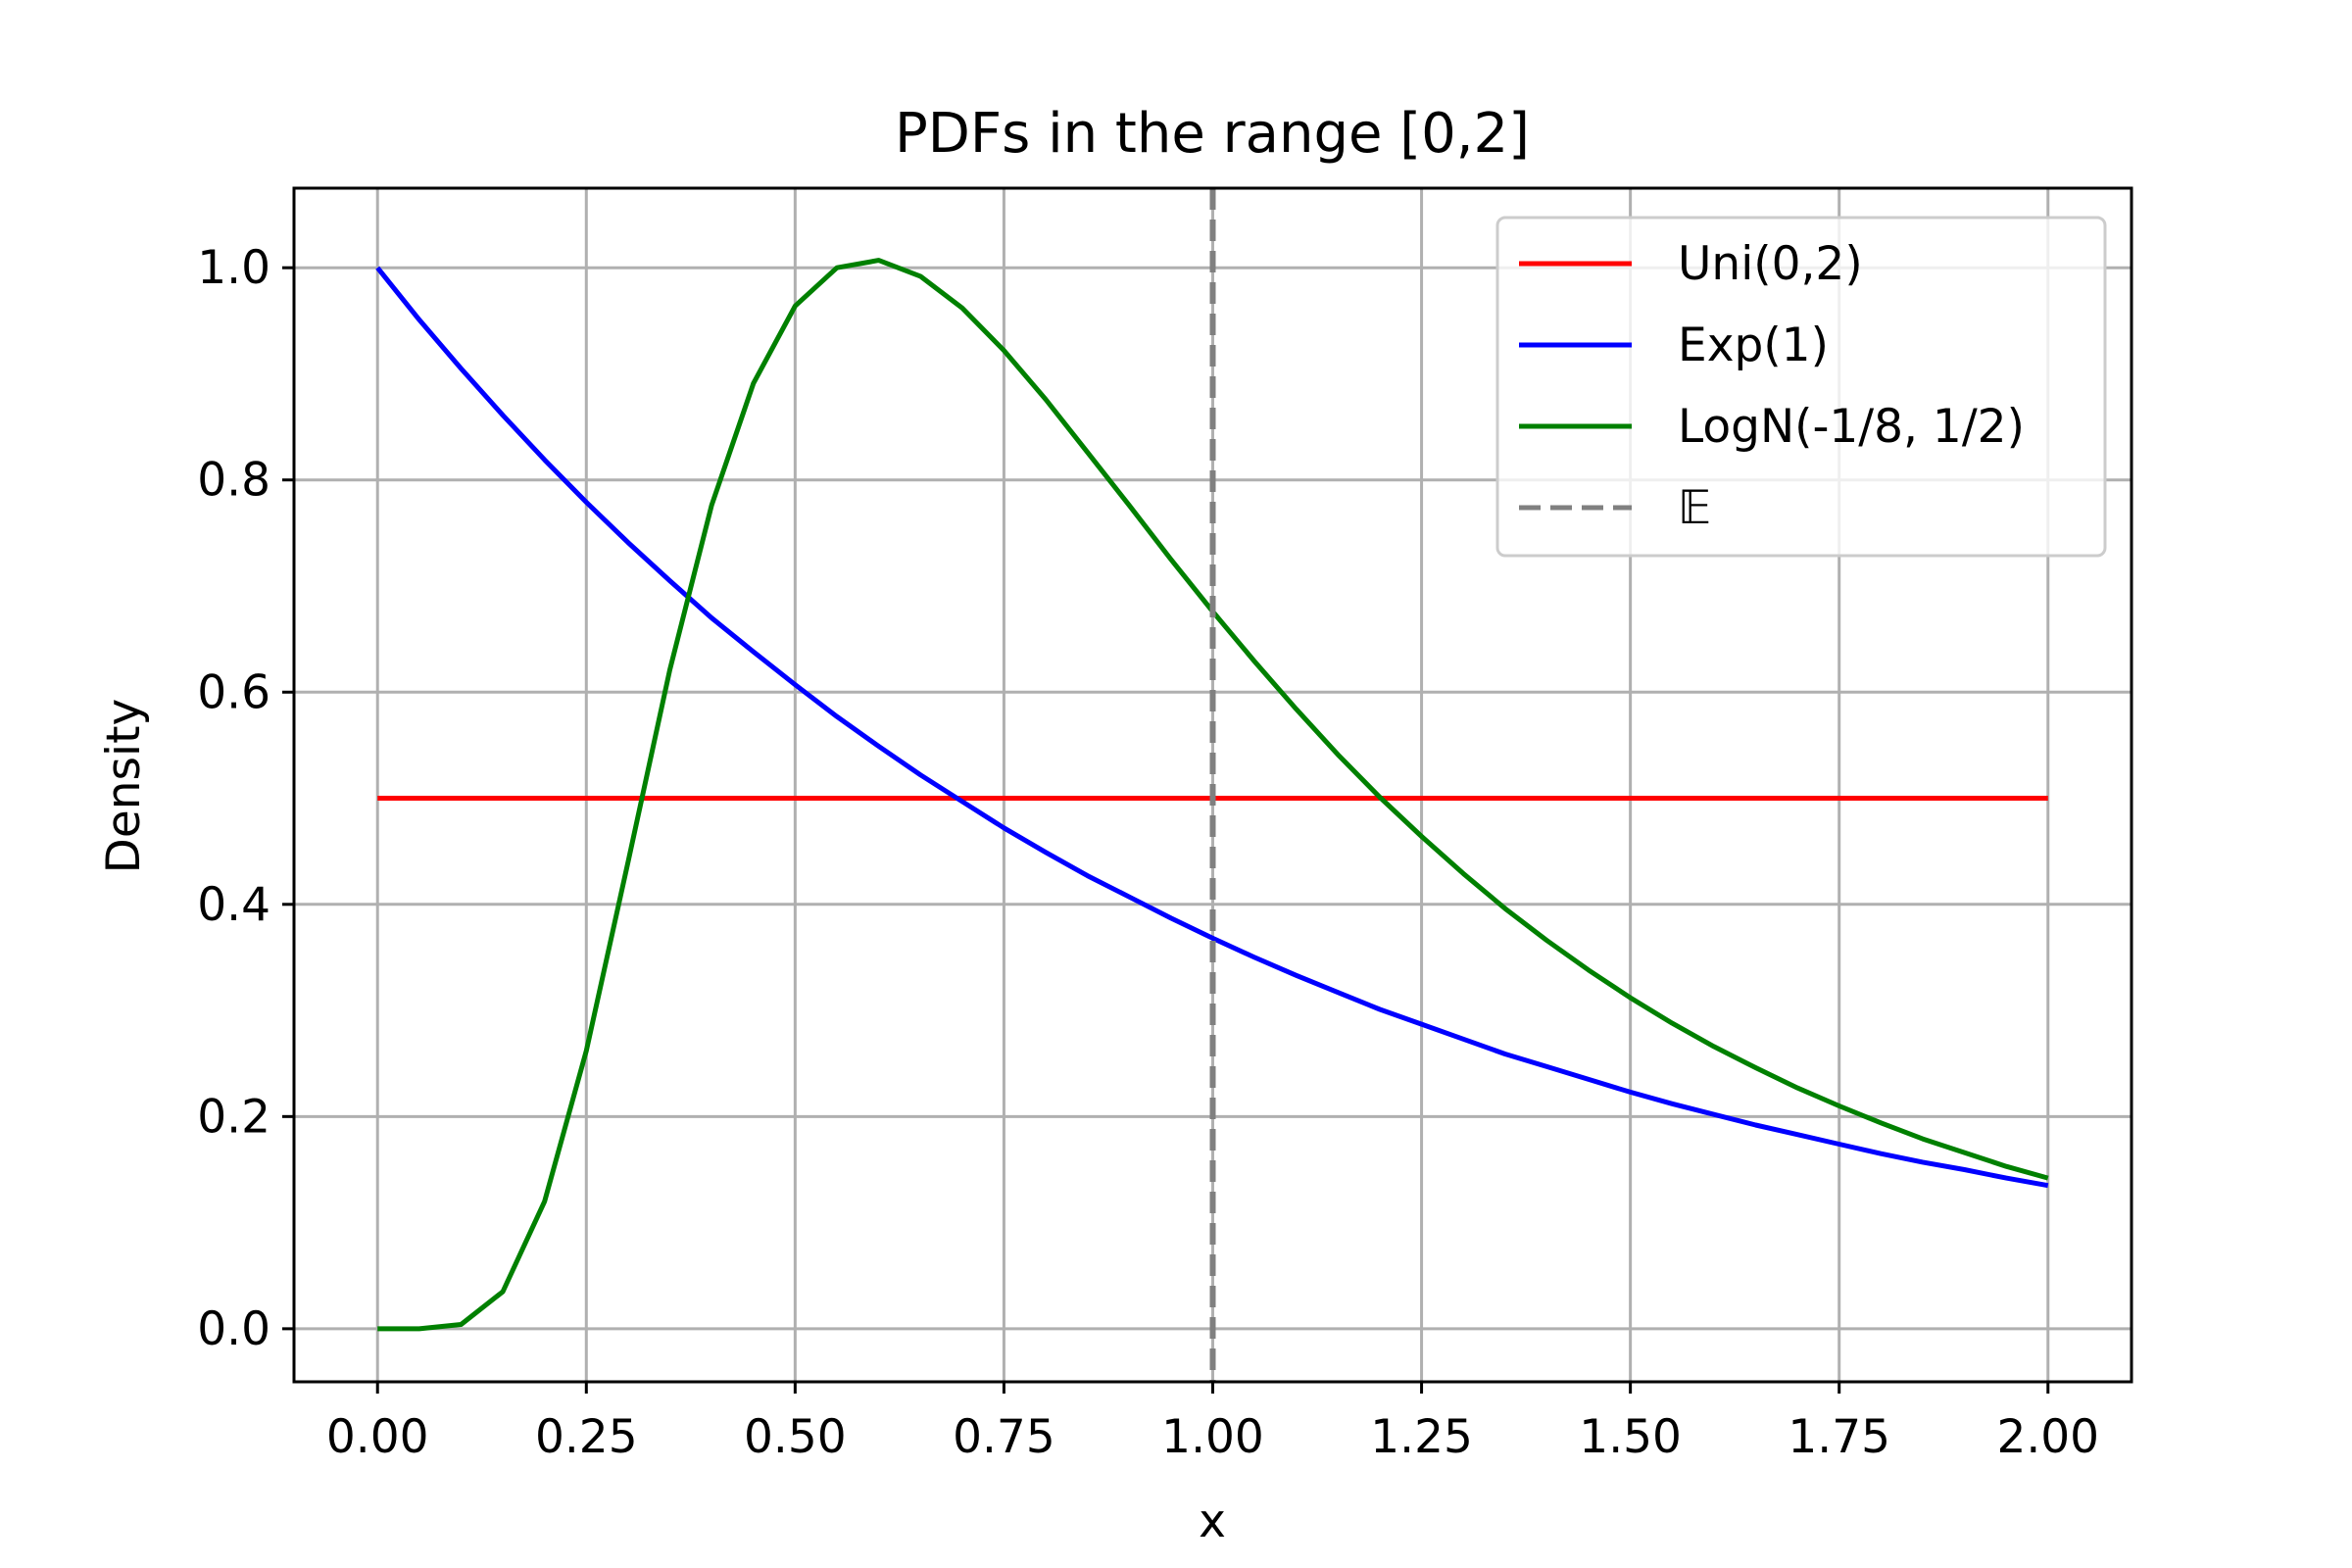  I want to click on legend-label: Uni(0,2), so click(1770, 264).